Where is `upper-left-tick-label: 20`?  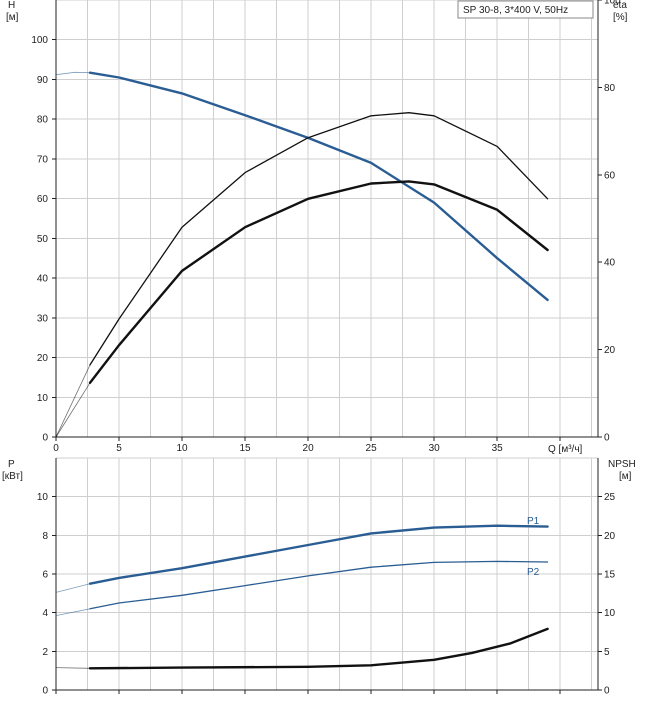 upper-left-tick-label: 20 is located at coordinates (43, 358).